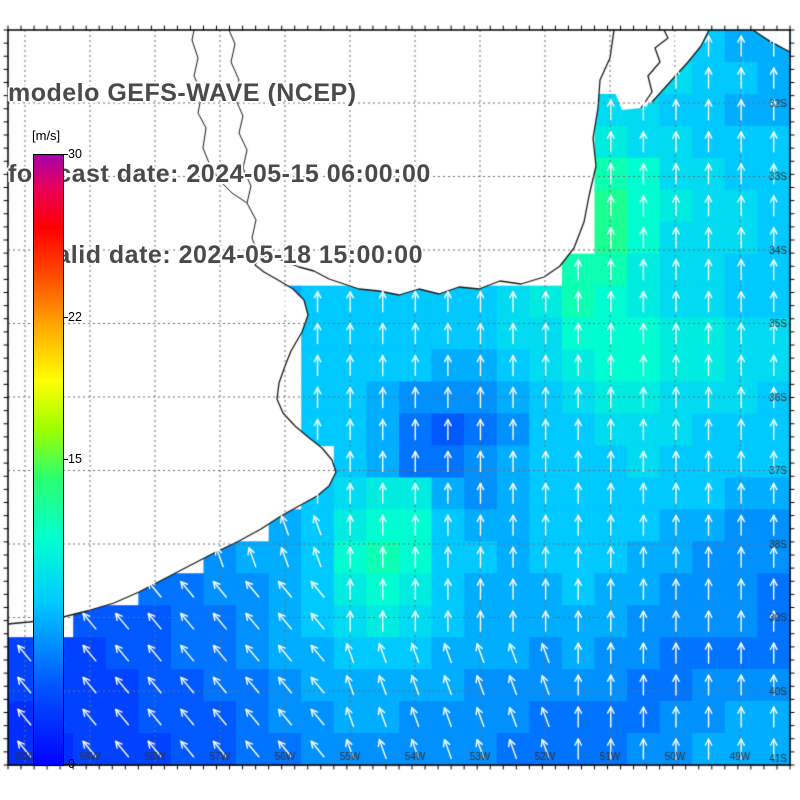 This screenshot has width=800, height=800. What do you see at coordinates (182, 93) in the screenshot?
I see `model-name-title: modelo GEFS-WAVE (NCEP)` at bounding box center [182, 93].